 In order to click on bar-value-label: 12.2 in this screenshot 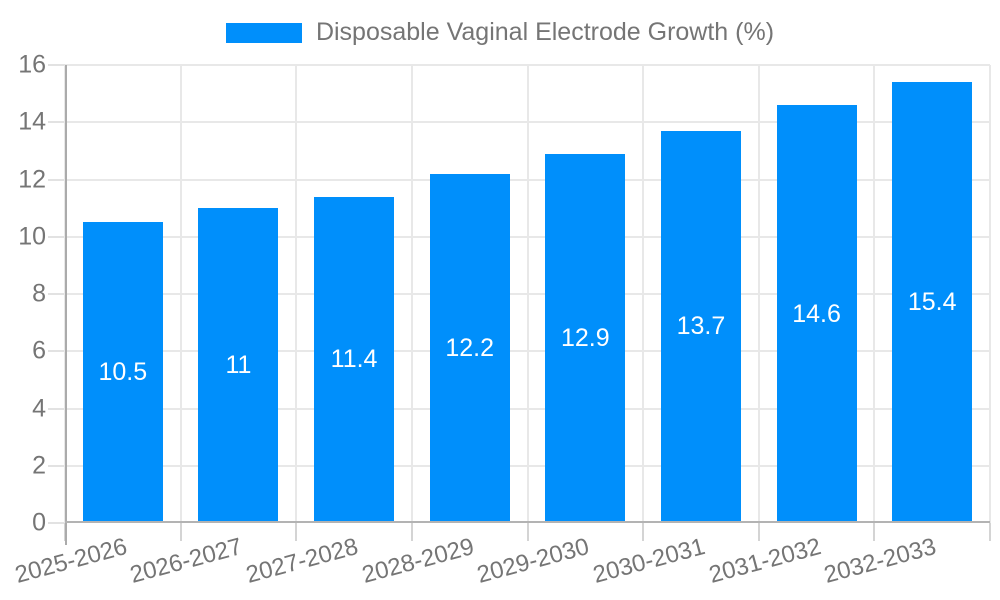, I will do `click(470, 347)`.